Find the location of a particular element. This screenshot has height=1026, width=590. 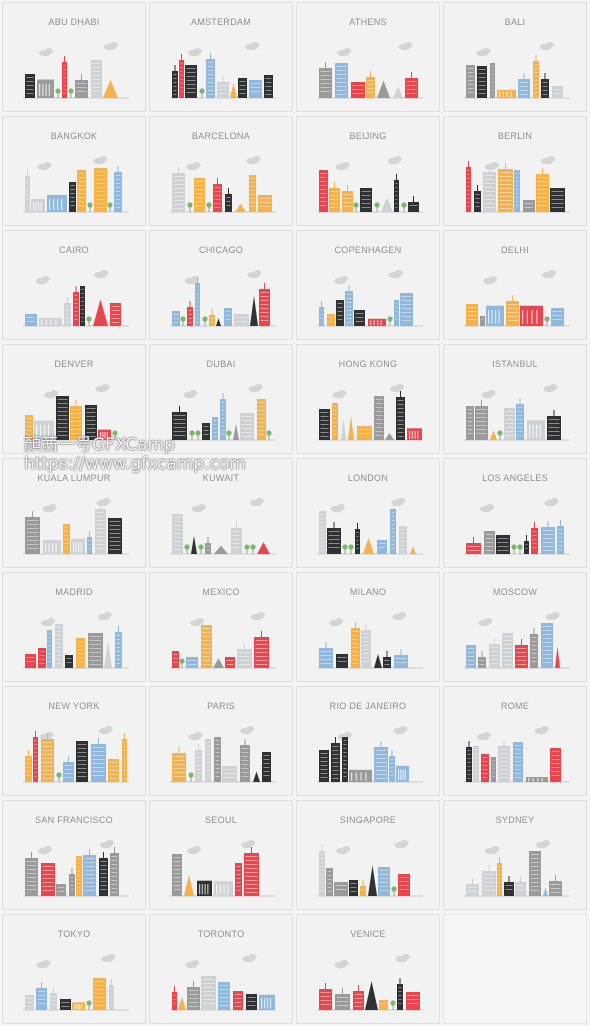

city-title: CHICAGO is located at coordinates (221, 250).